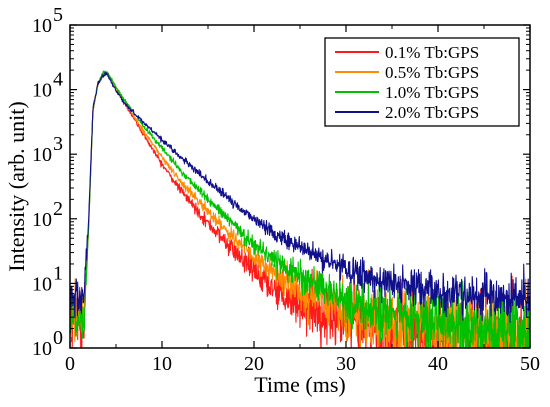 This screenshot has width=550, height=407. What do you see at coordinates (432, 112) in the screenshot?
I see `legend-label: 2.0% Tb:GPS` at bounding box center [432, 112].